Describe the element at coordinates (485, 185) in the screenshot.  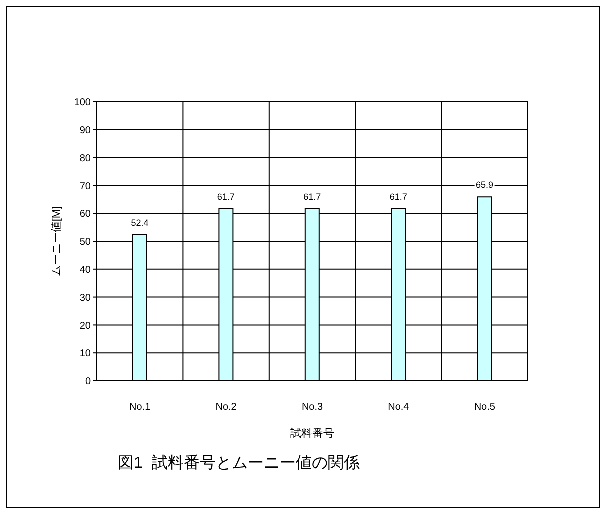
I see `data-label: 65.9` at that location.